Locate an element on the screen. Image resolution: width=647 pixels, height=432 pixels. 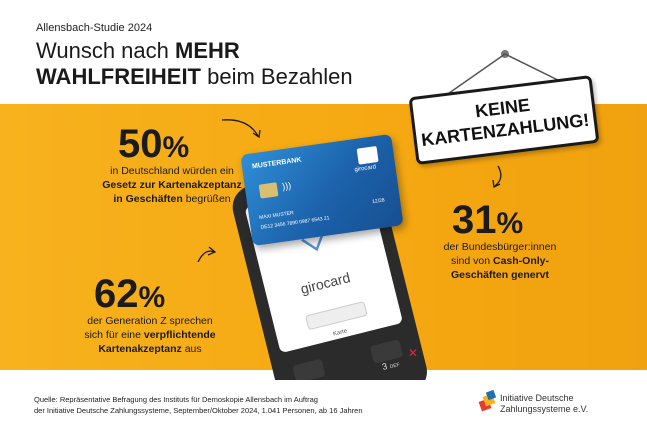
stat-value: 62 is located at coordinates (116, 294).